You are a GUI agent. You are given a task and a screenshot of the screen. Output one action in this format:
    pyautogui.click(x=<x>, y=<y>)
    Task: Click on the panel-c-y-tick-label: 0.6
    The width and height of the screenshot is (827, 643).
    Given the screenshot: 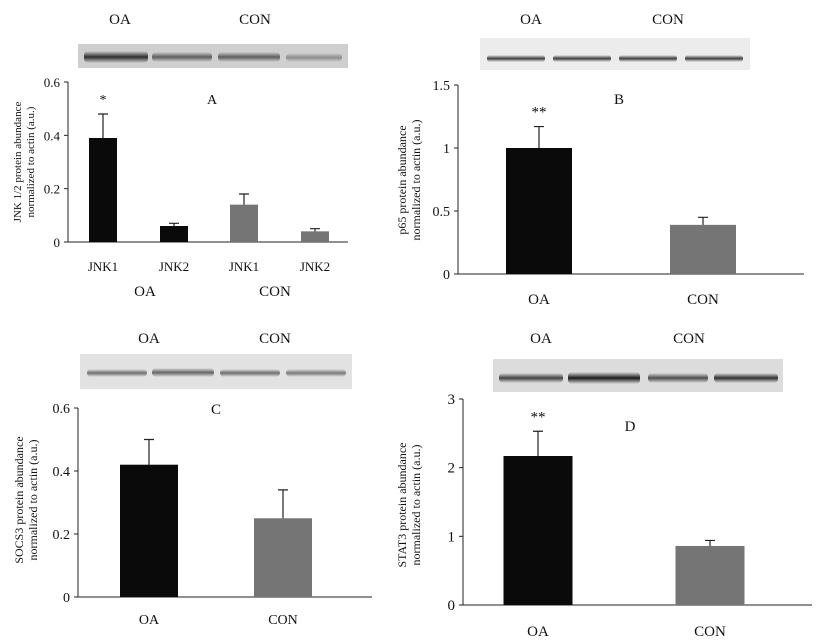 What is the action you would take?
    pyautogui.click(x=62, y=409)
    